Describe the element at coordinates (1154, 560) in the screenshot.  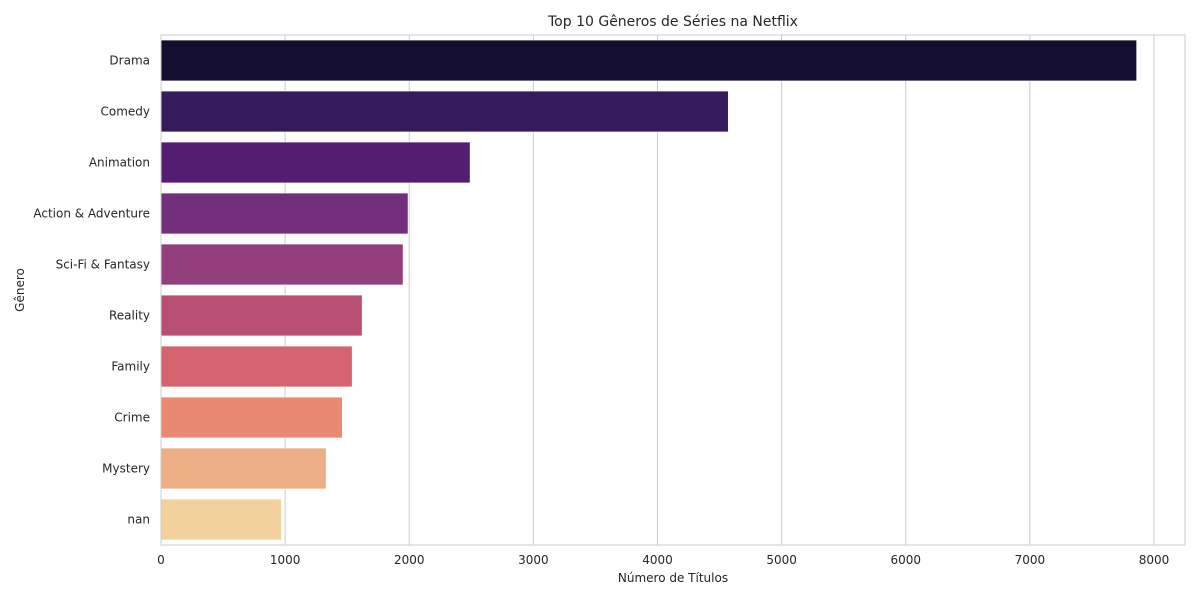
I see `x-tick-label: 8000` at that location.